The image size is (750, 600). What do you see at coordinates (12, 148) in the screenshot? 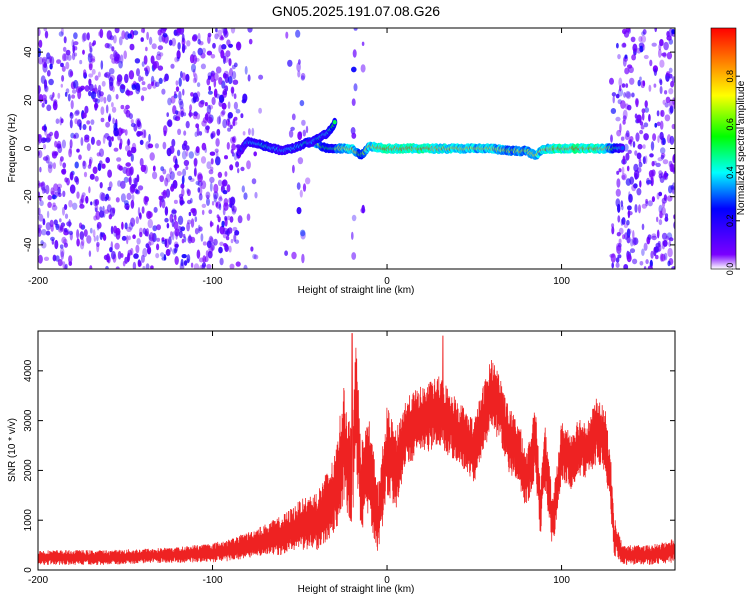
I see `spectrogram-y-axis-label: Frequency (Hz)` at bounding box center [12, 148].